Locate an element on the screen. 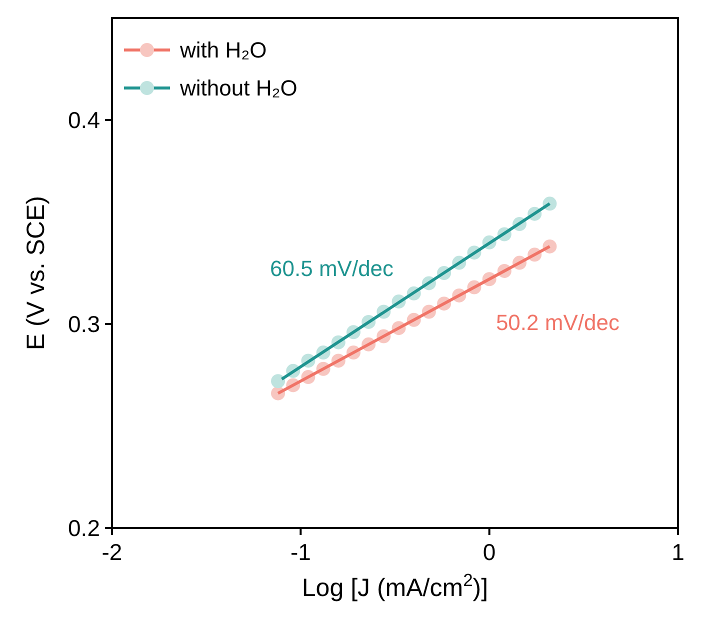  x-tick-label: -2 is located at coordinates (112, 552).